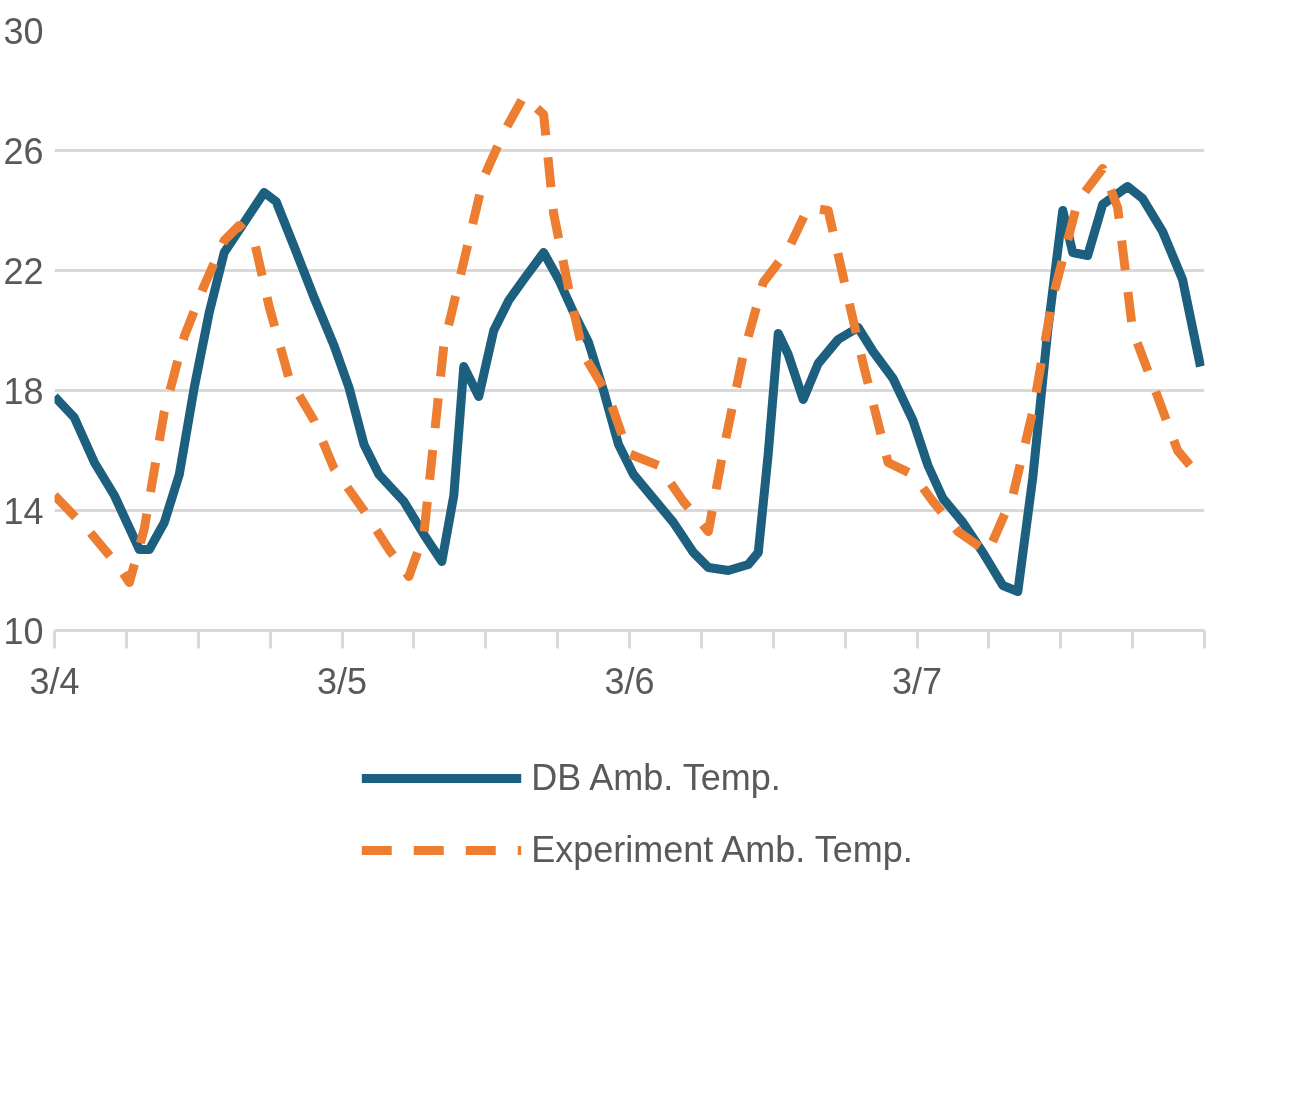  I want to click on legend-label: DB Amb. Temp., so click(656, 778).